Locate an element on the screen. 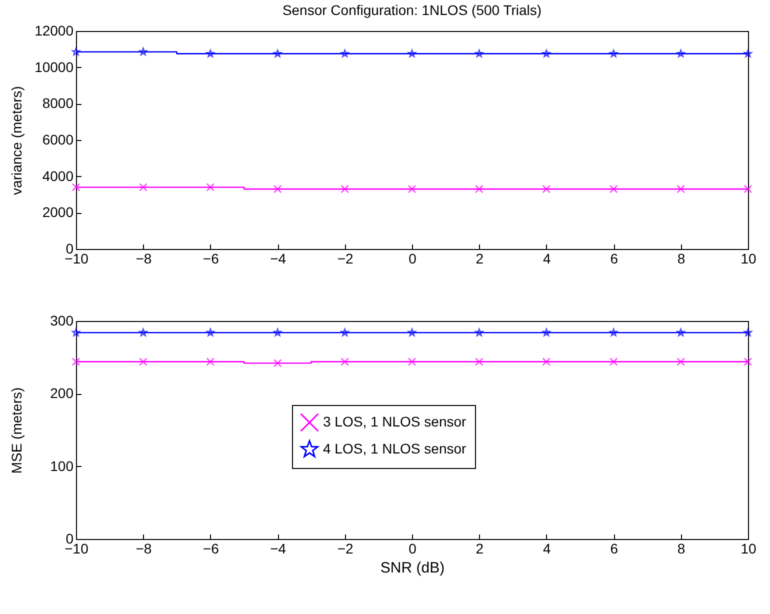  x-axis-title: SNR (dB) is located at coordinates (412, 568).